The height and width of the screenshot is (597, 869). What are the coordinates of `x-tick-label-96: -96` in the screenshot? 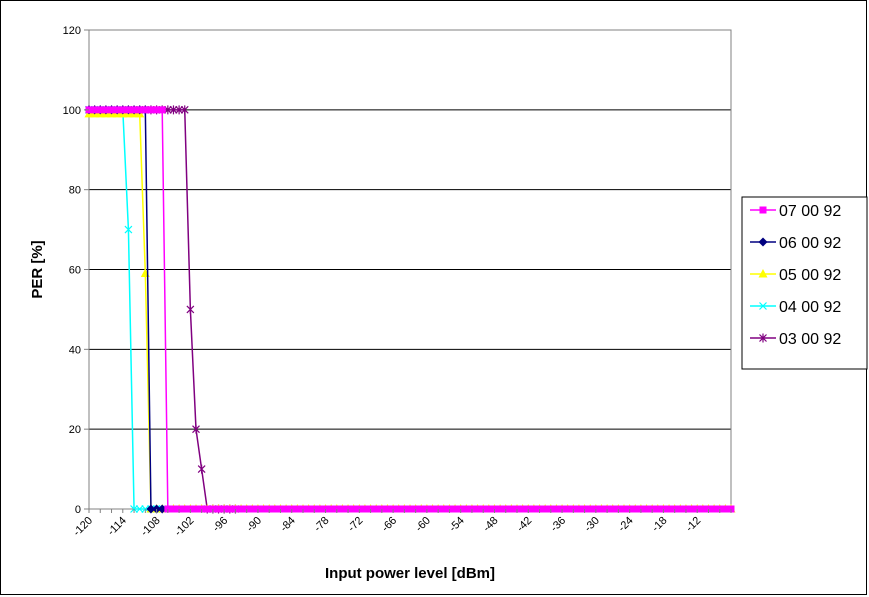 It's located at (221, 525).